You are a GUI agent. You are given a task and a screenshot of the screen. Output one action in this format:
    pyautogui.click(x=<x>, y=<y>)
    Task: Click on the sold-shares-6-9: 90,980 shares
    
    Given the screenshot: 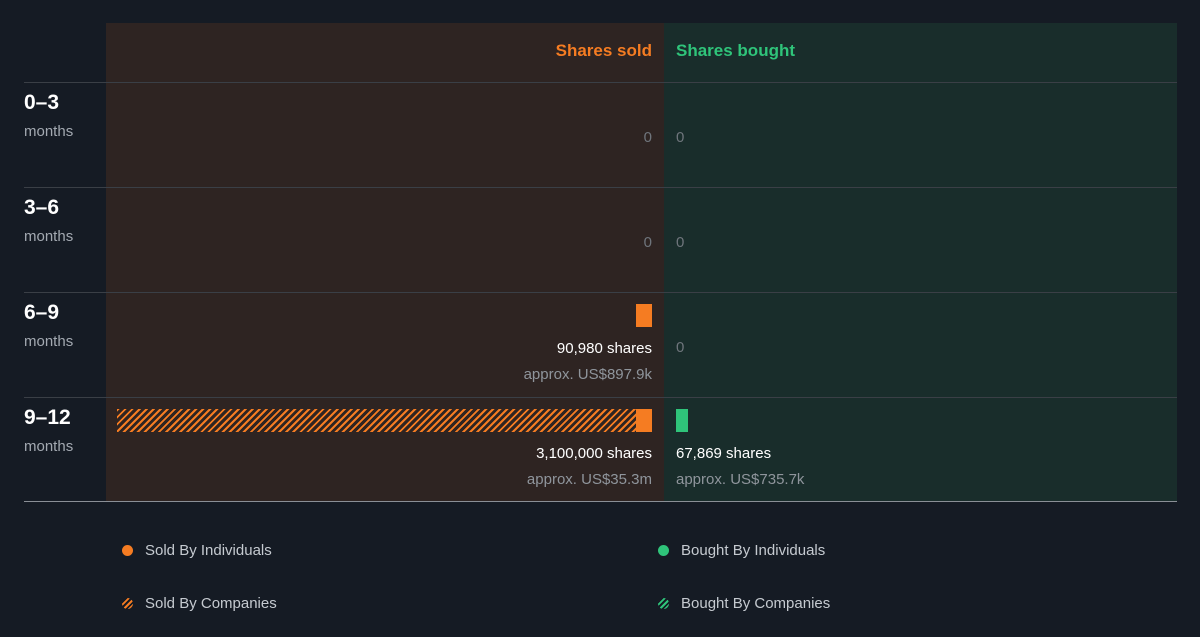 What is the action you would take?
    pyautogui.click(x=604, y=348)
    